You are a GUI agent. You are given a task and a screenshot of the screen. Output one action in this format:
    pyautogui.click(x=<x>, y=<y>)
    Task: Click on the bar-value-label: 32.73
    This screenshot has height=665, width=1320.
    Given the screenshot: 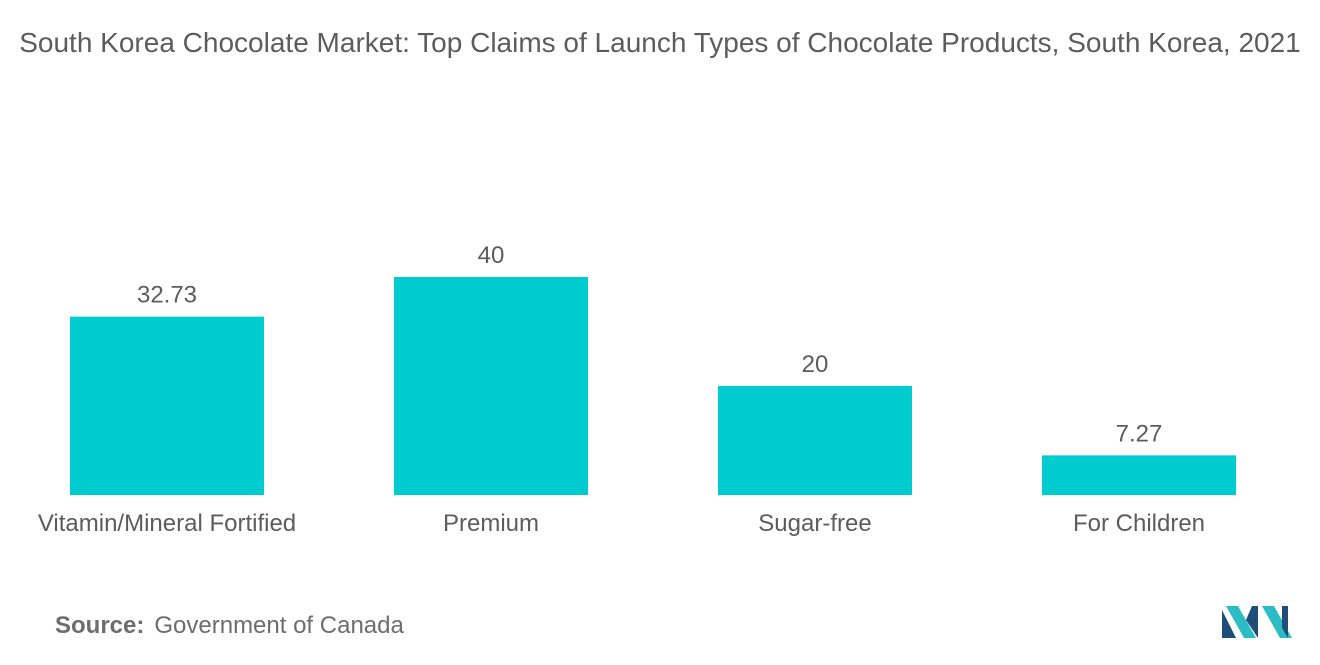 What is the action you would take?
    pyautogui.click(x=167, y=295)
    